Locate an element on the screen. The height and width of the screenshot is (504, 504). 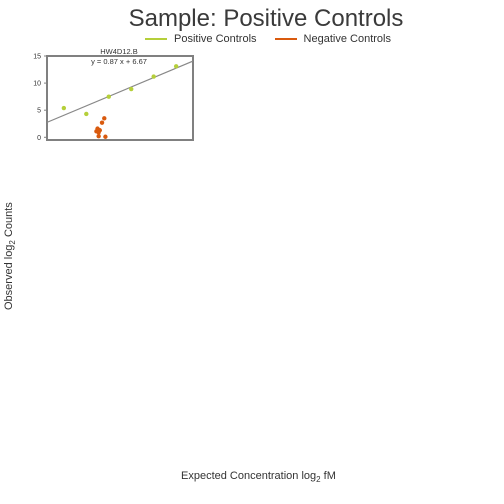
y-tick-label: 15 is located at coordinates (37, 57).